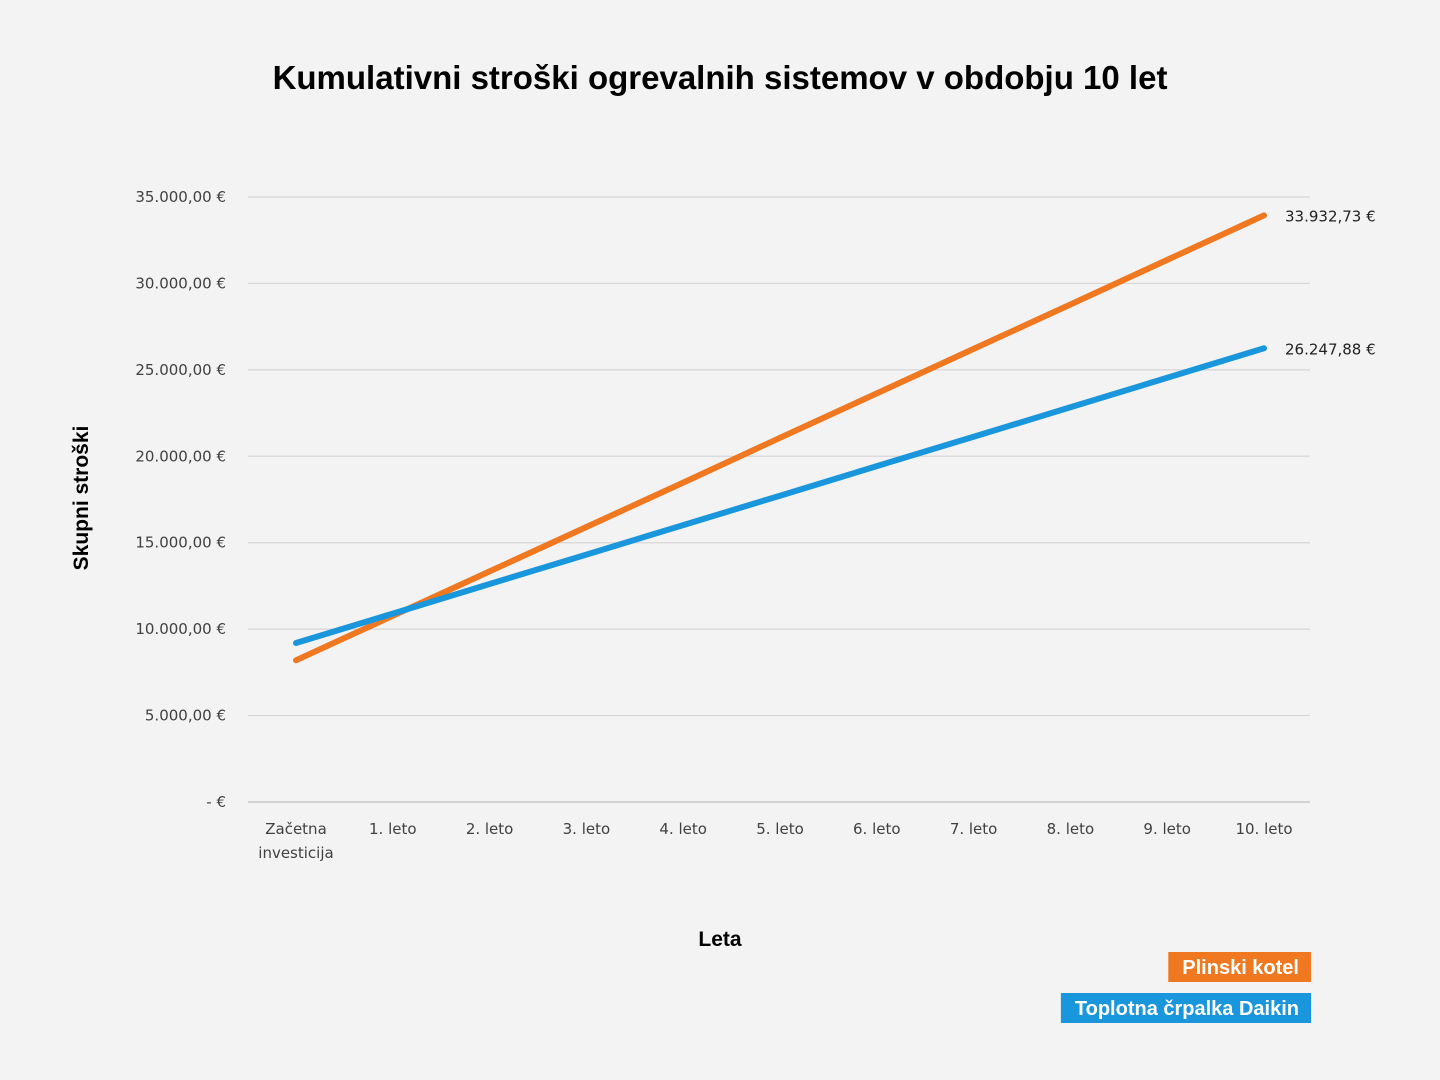 This screenshot has height=1080, width=1440. What do you see at coordinates (720, 939) in the screenshot?
I see `x-axis-title: Leta` at bounding box center [720, 939].